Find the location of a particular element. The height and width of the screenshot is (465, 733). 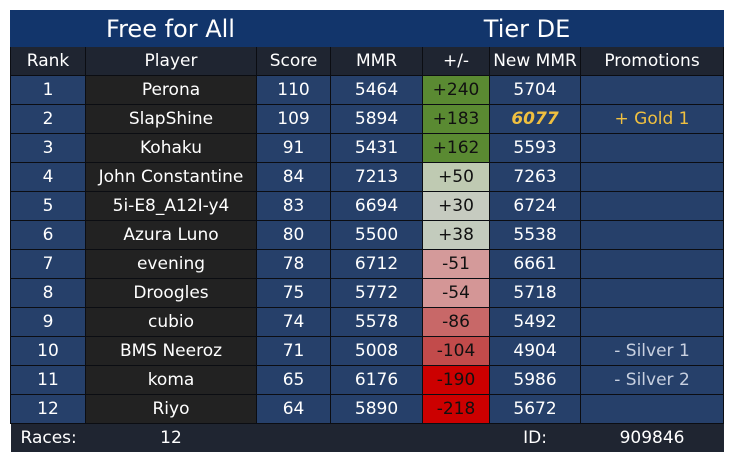

rank-cell: 1 is located at coordinates (48, 90).